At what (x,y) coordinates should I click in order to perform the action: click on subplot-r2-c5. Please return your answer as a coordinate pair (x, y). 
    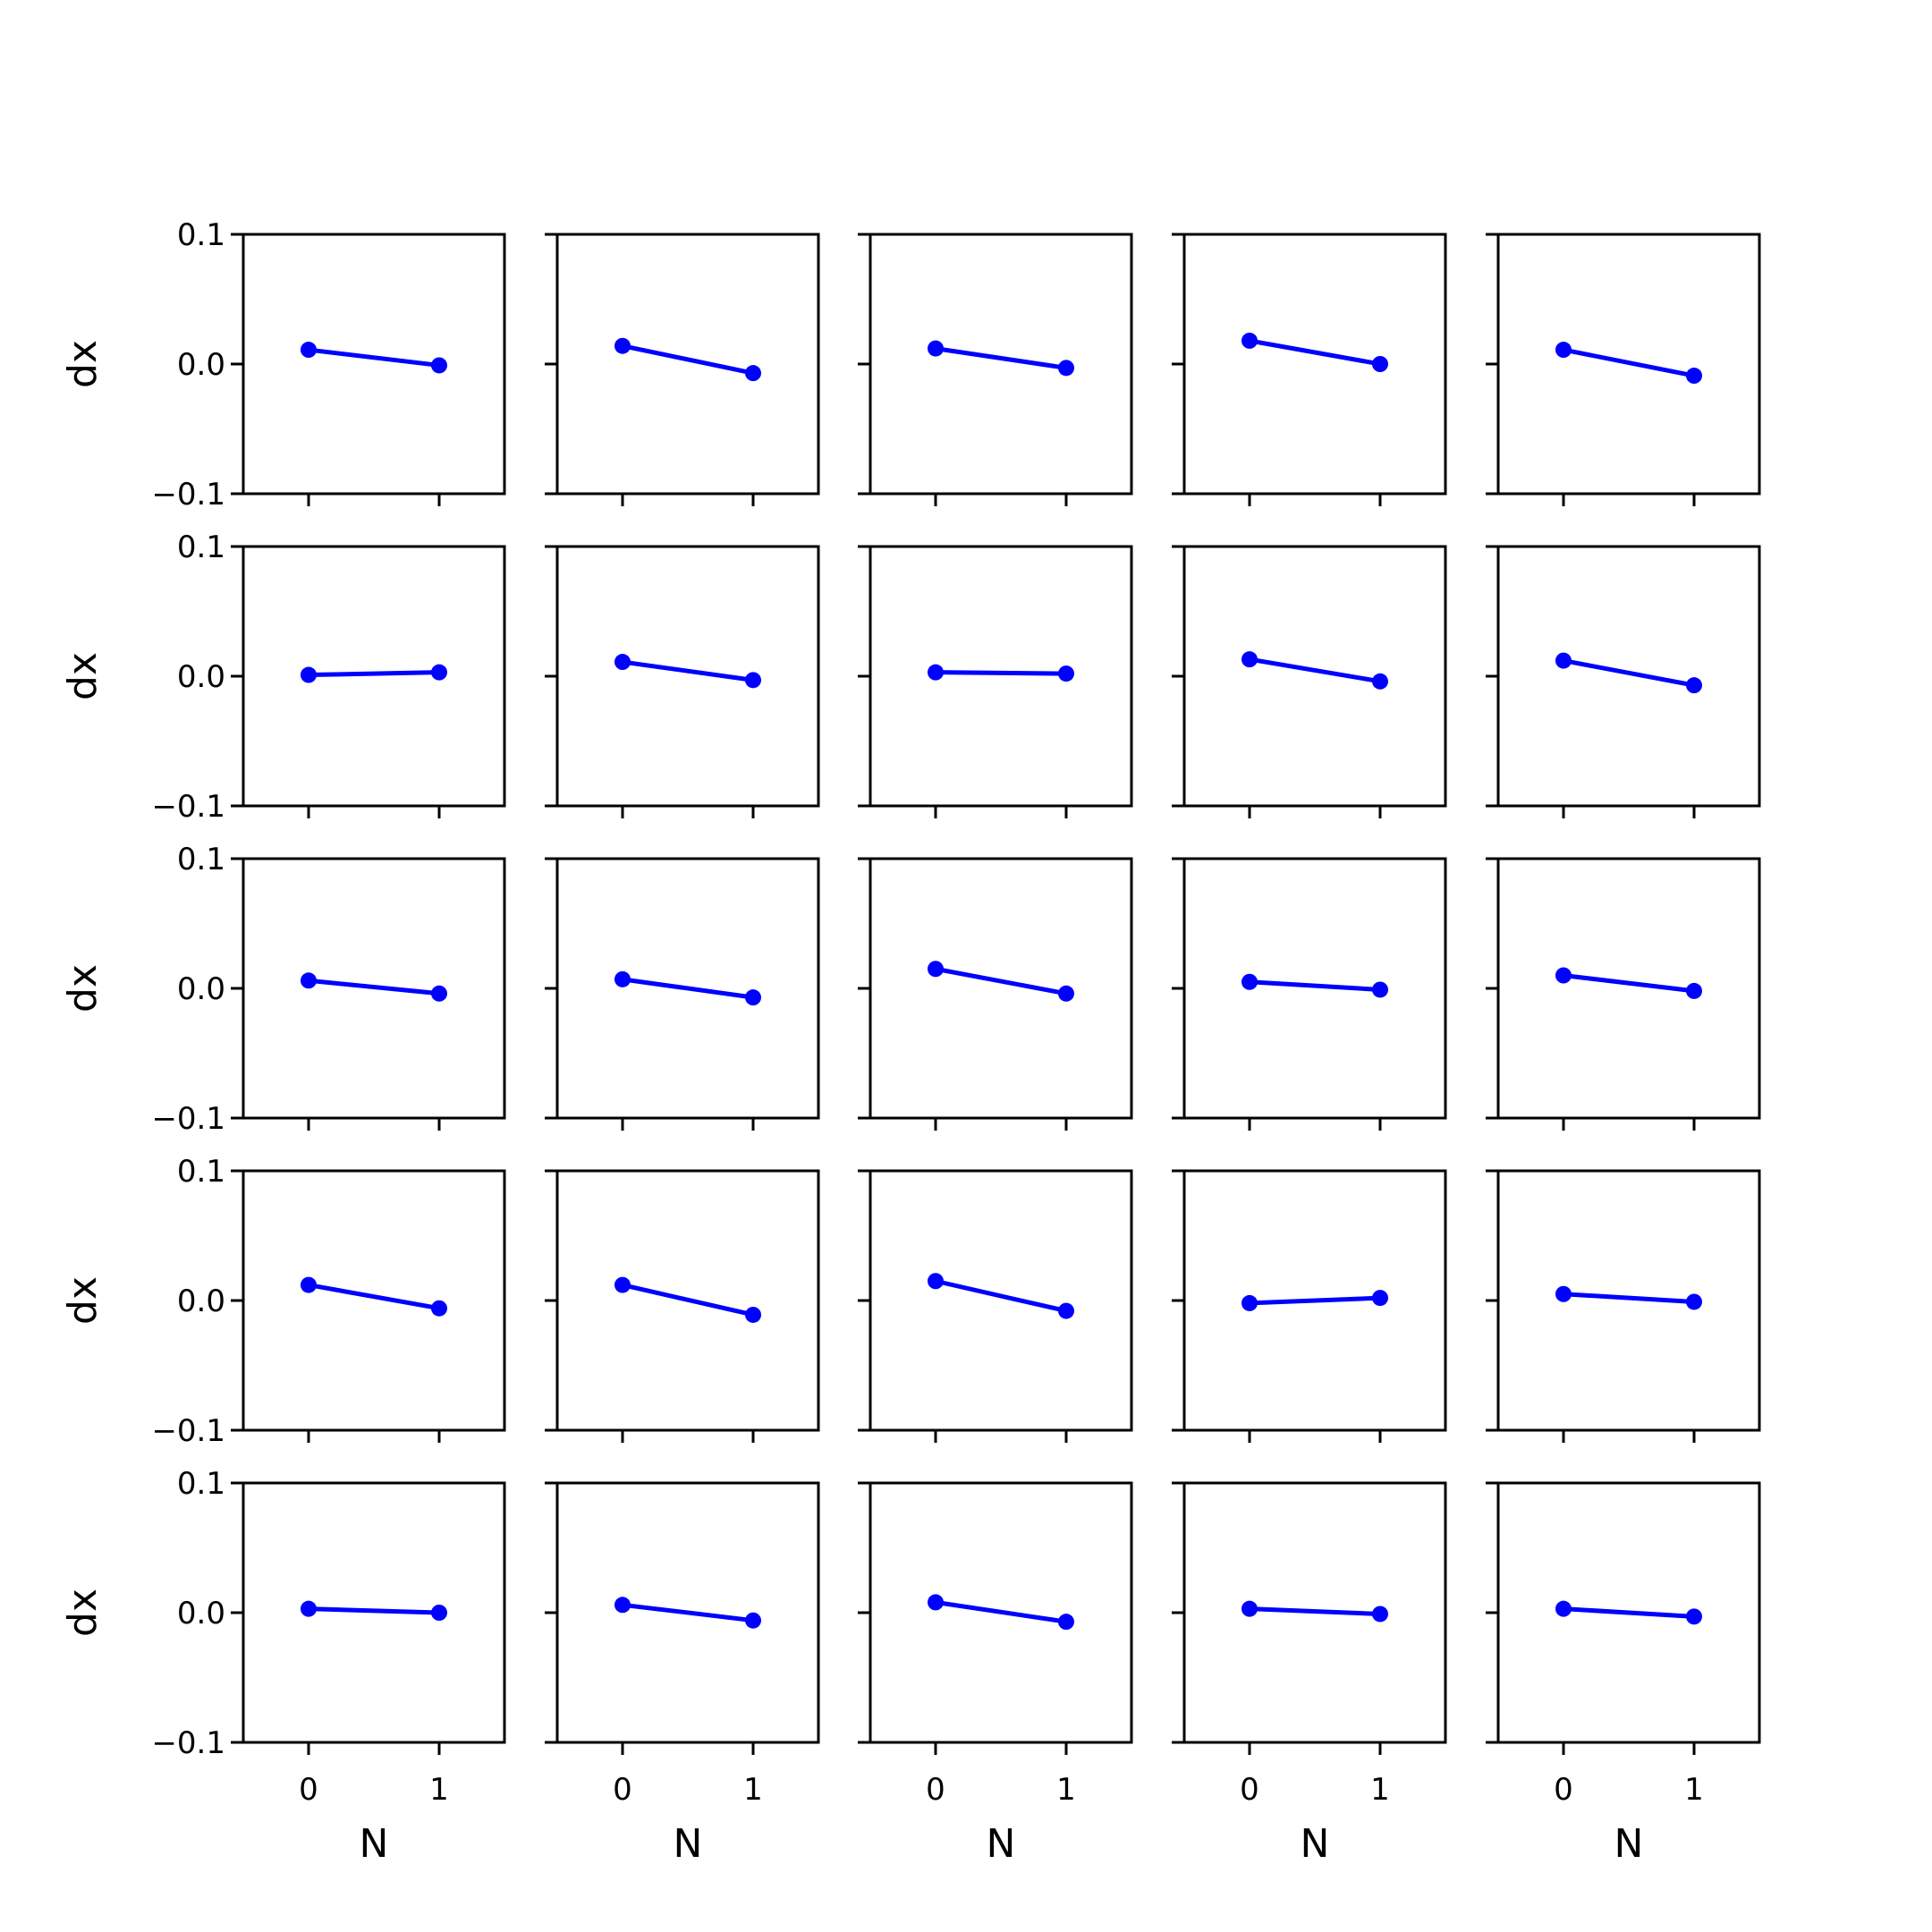
    Looking at the image, I should click on (1623, 681).